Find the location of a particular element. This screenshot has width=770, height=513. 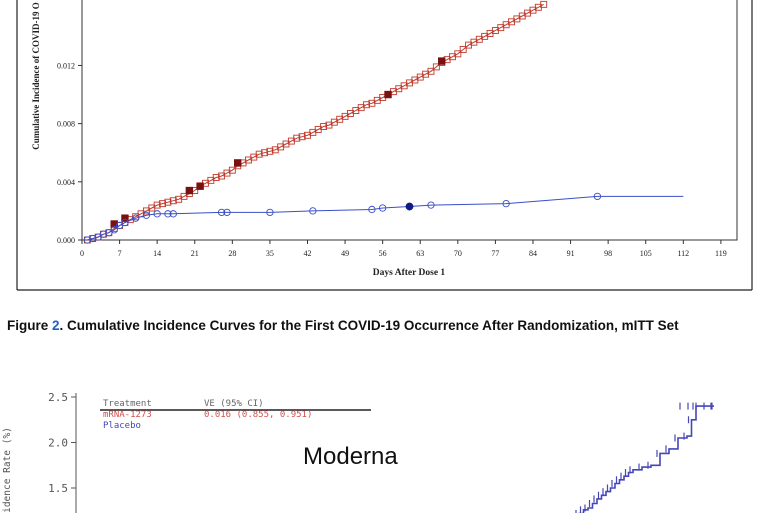

x-tick-label: 14 is located at coordinates (157, 253).